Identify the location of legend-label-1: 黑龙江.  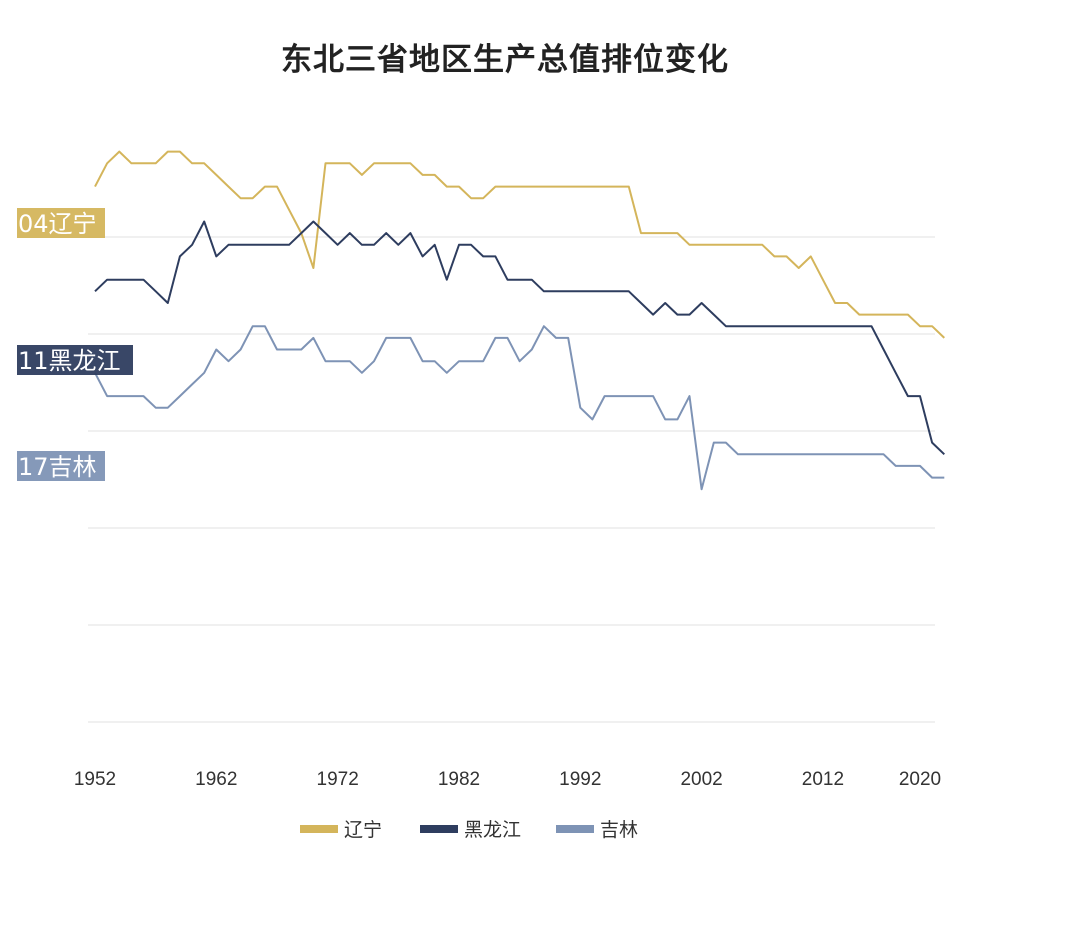
(492, 830).